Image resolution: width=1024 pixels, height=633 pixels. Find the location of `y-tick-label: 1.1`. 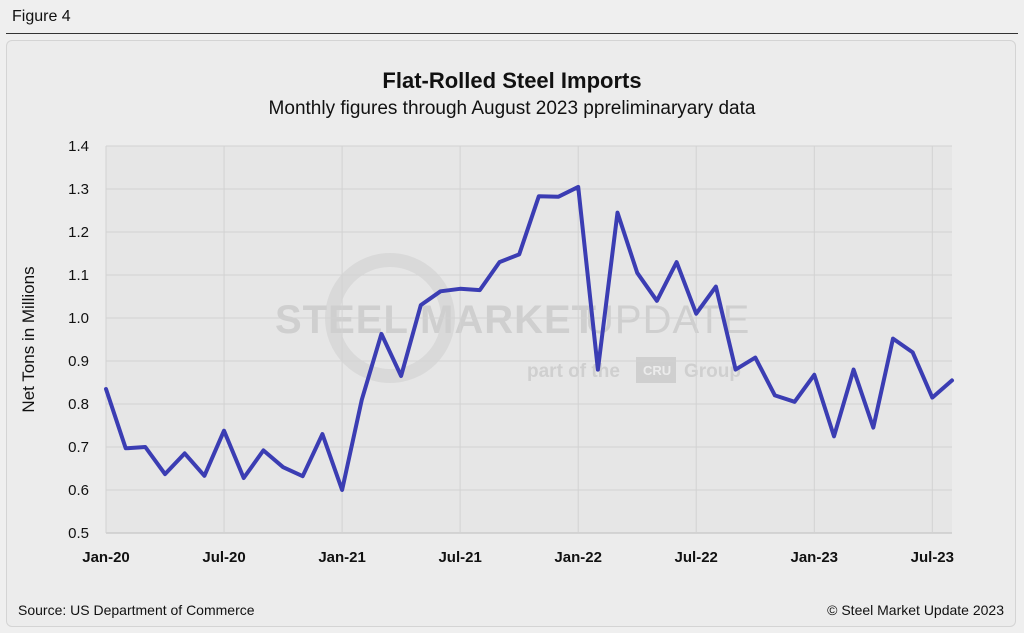

y-tick-label: 1.1 is located at coordinates (78, 275).